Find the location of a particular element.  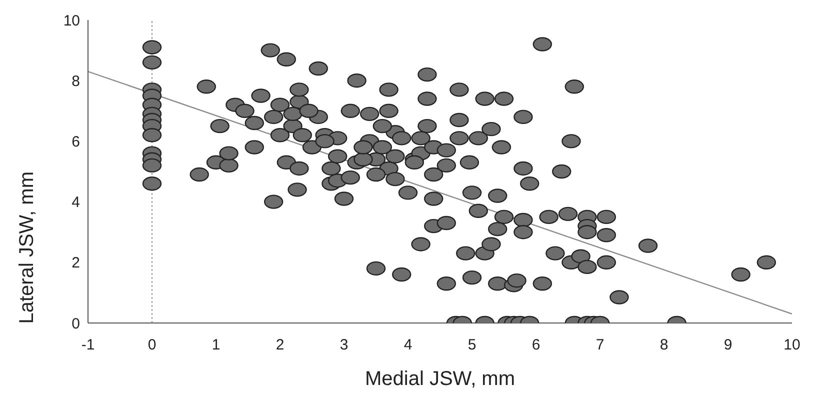

x-tick-label: 4 is located at coordinates (408, 345).